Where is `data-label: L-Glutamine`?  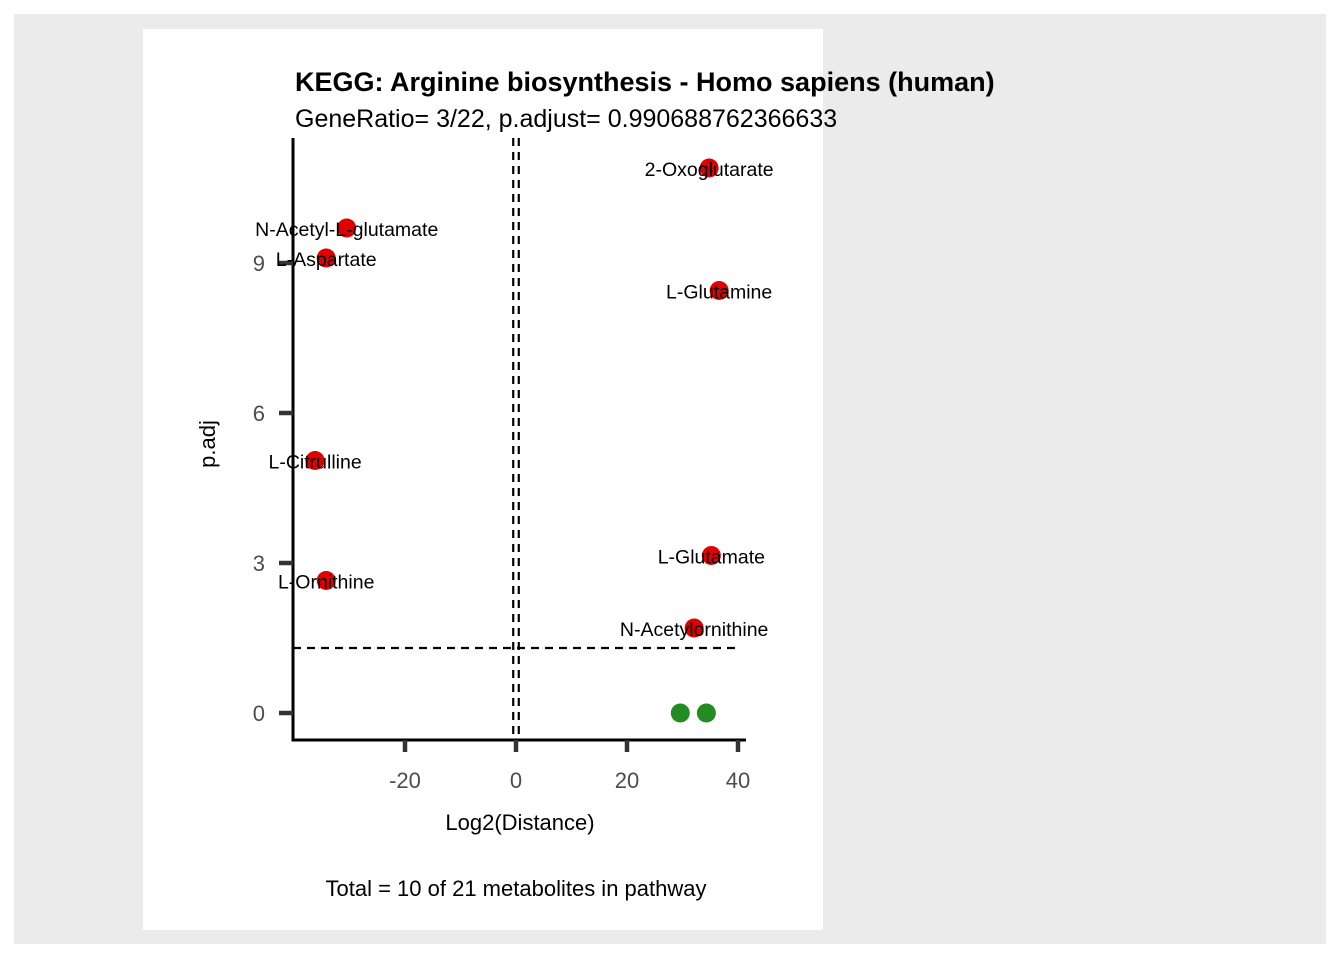
data-label: L-Glutamine is located at coordinates (719, 293).